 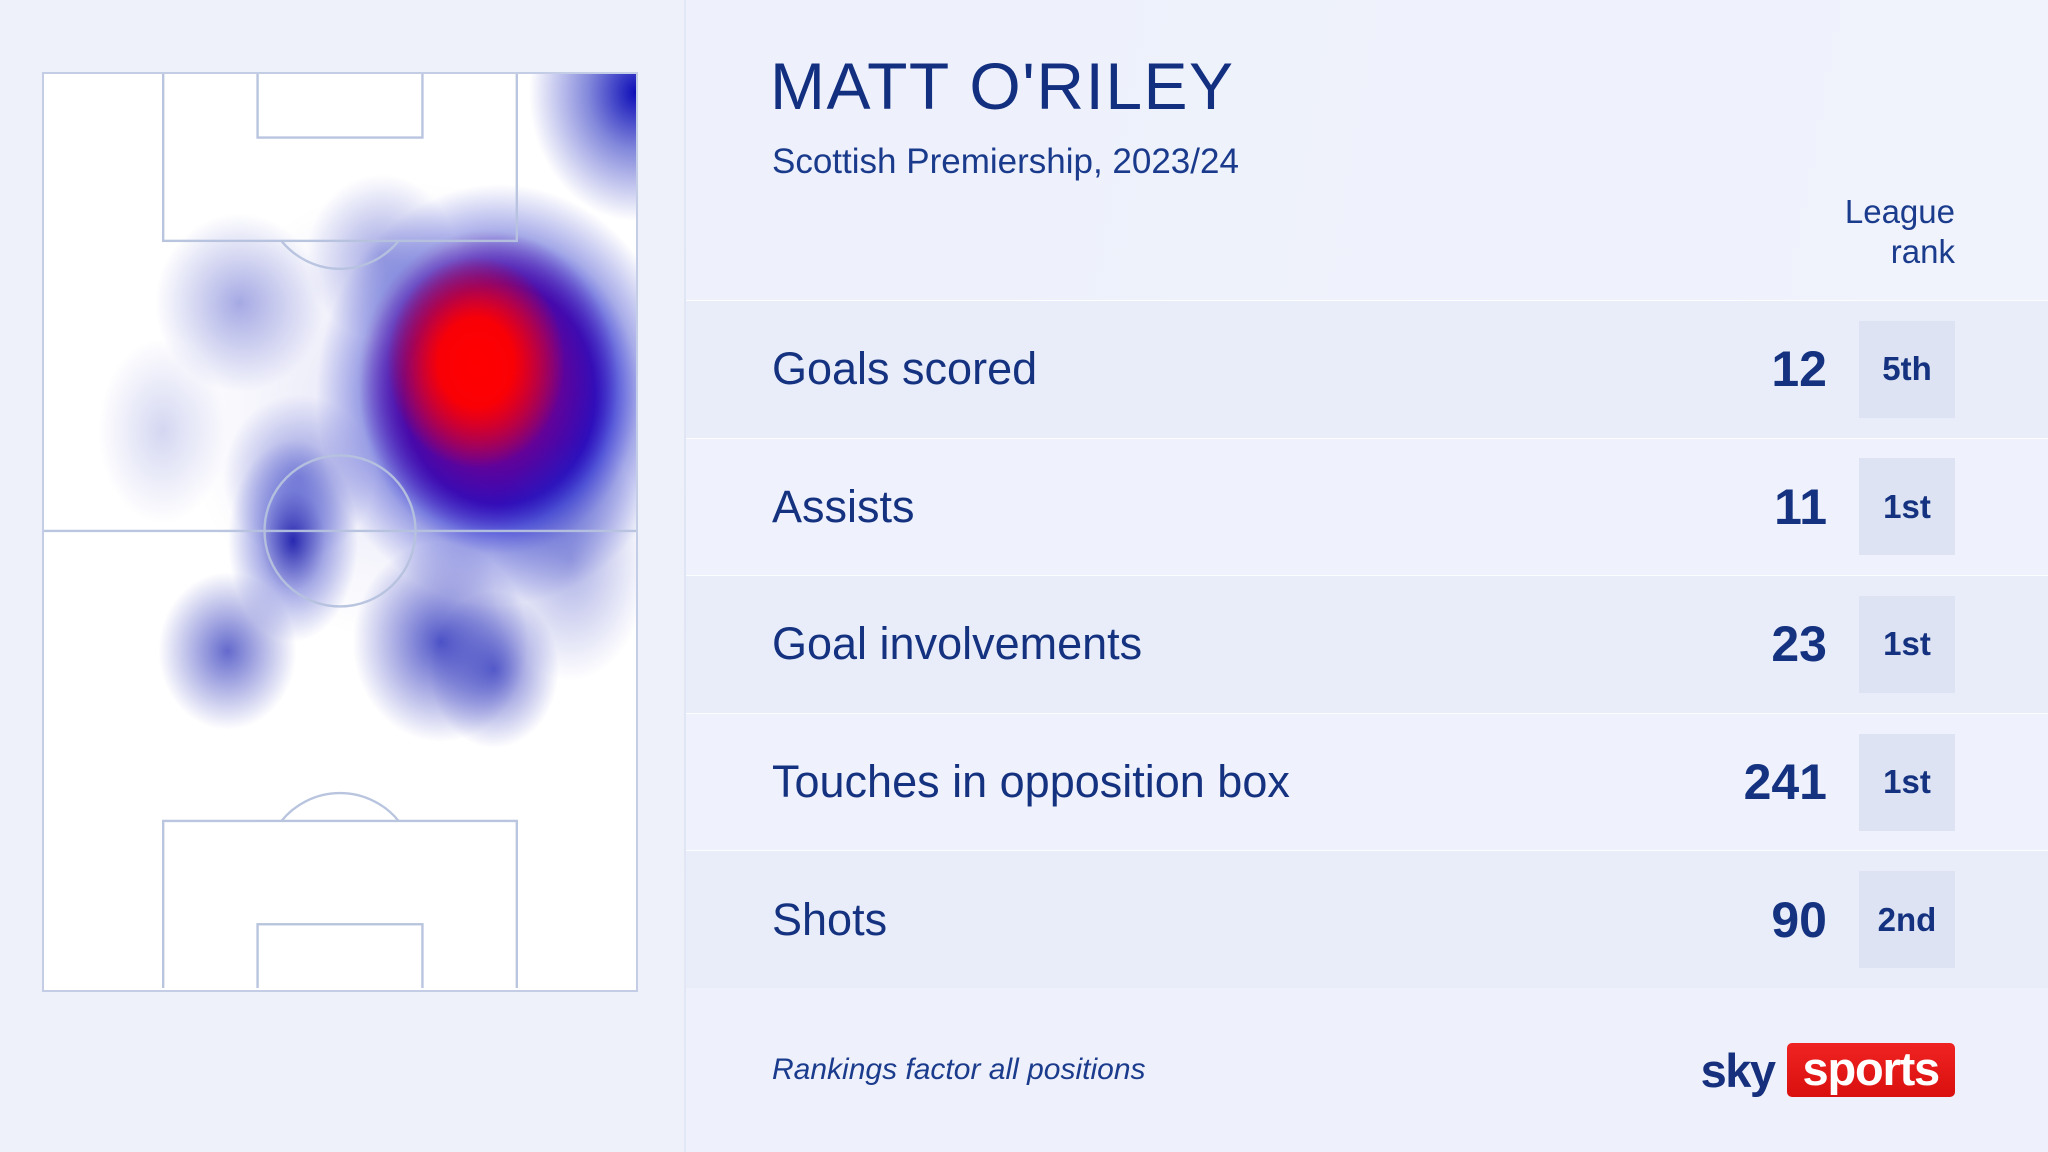 I want to click on status-badge: 2nd, so click(x=1907, y=920).